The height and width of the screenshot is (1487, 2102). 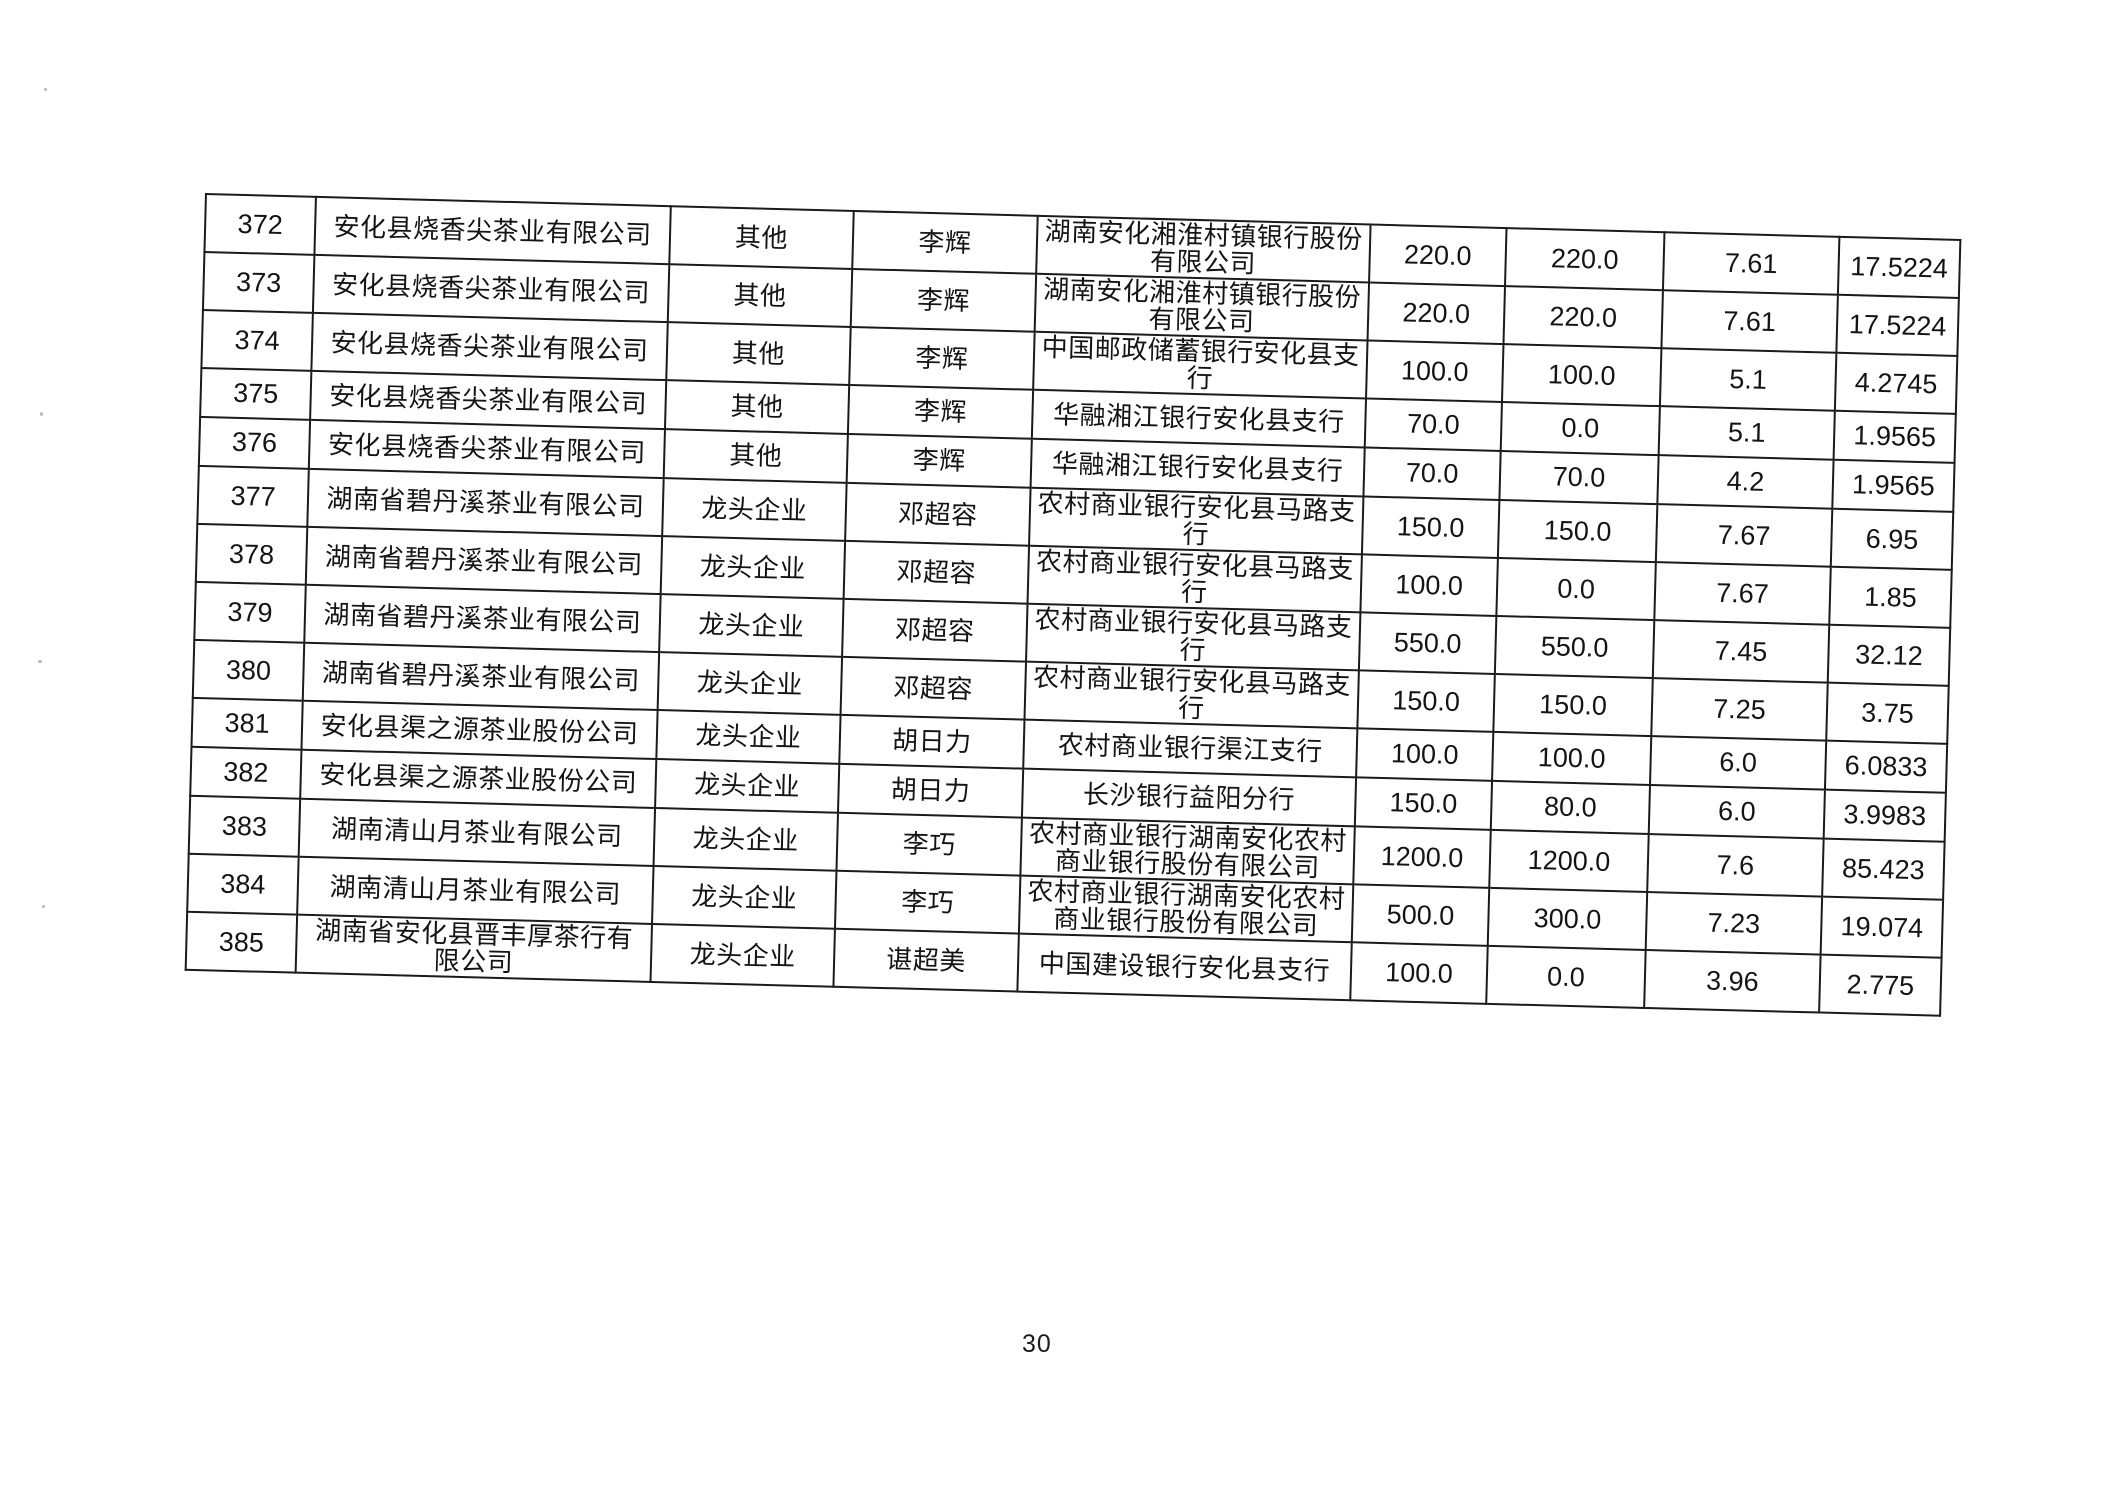 I want to click on cell-index: 374, so click(x=257, y=340).